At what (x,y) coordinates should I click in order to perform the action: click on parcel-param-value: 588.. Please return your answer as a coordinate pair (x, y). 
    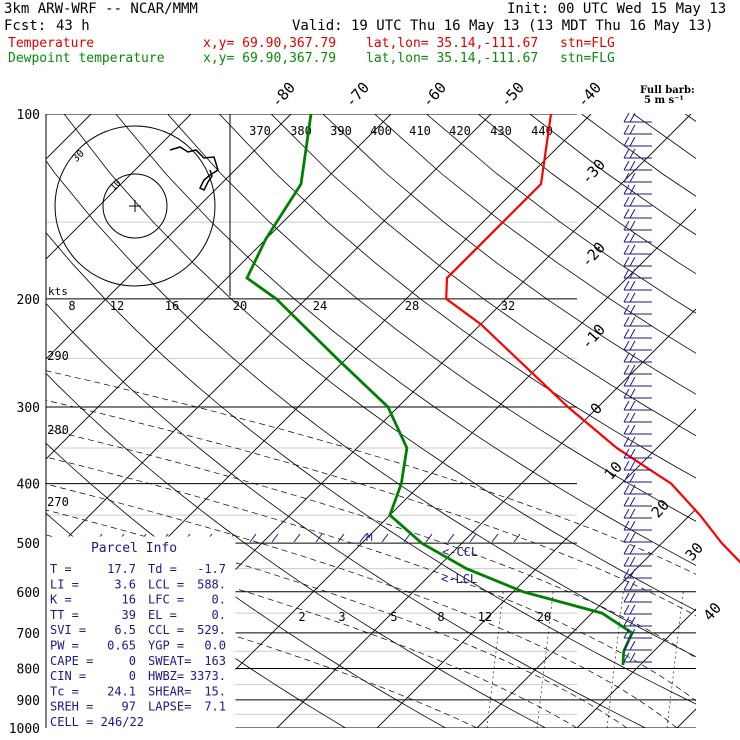
    Looking at the image, I should click on (211, 584).